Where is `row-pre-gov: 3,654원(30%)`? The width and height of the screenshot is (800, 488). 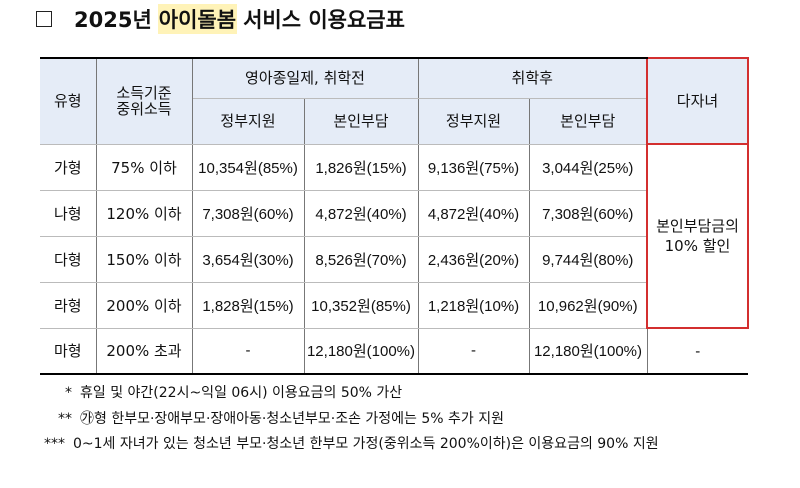 row-pre-gov: 3,654원(30%) is located at coordinates (248, 259).